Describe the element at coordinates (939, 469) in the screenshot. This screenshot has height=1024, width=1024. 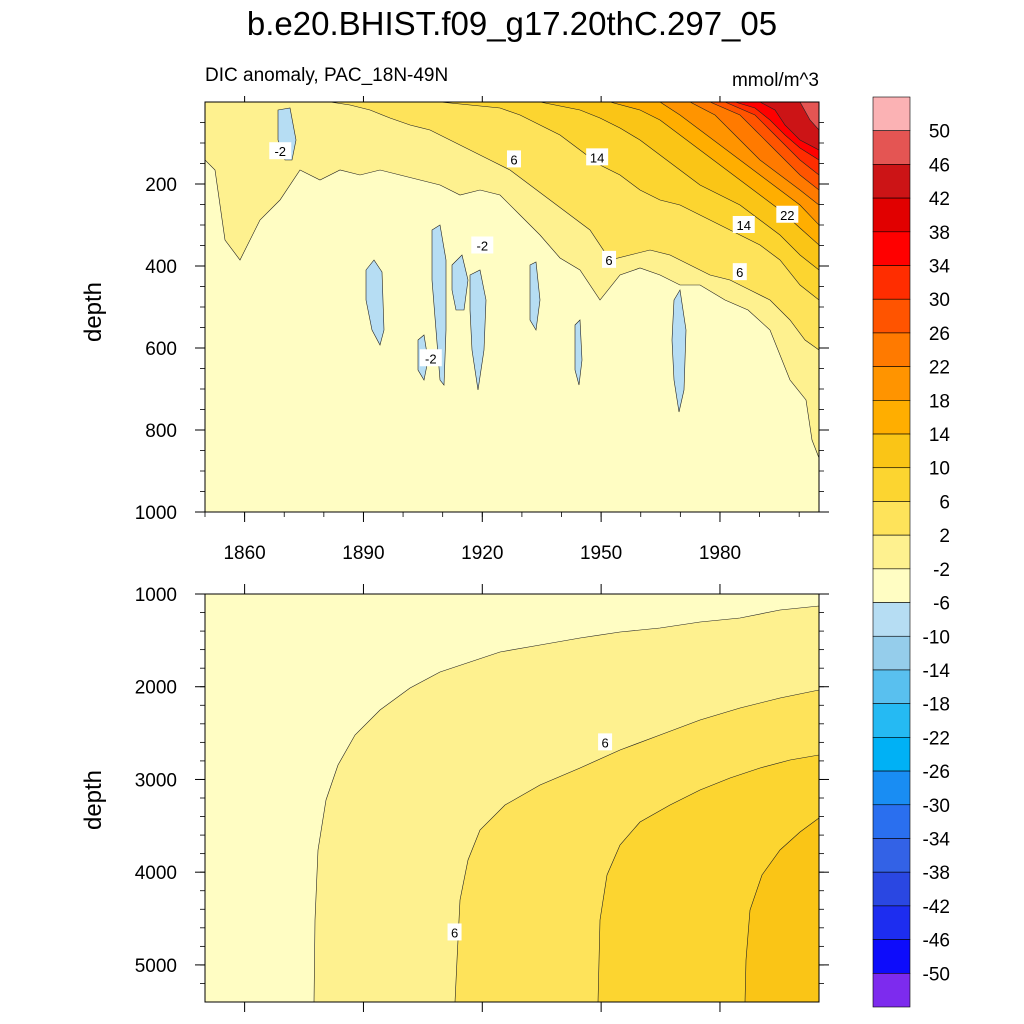
I see `colorbar-label: 10` at that location.